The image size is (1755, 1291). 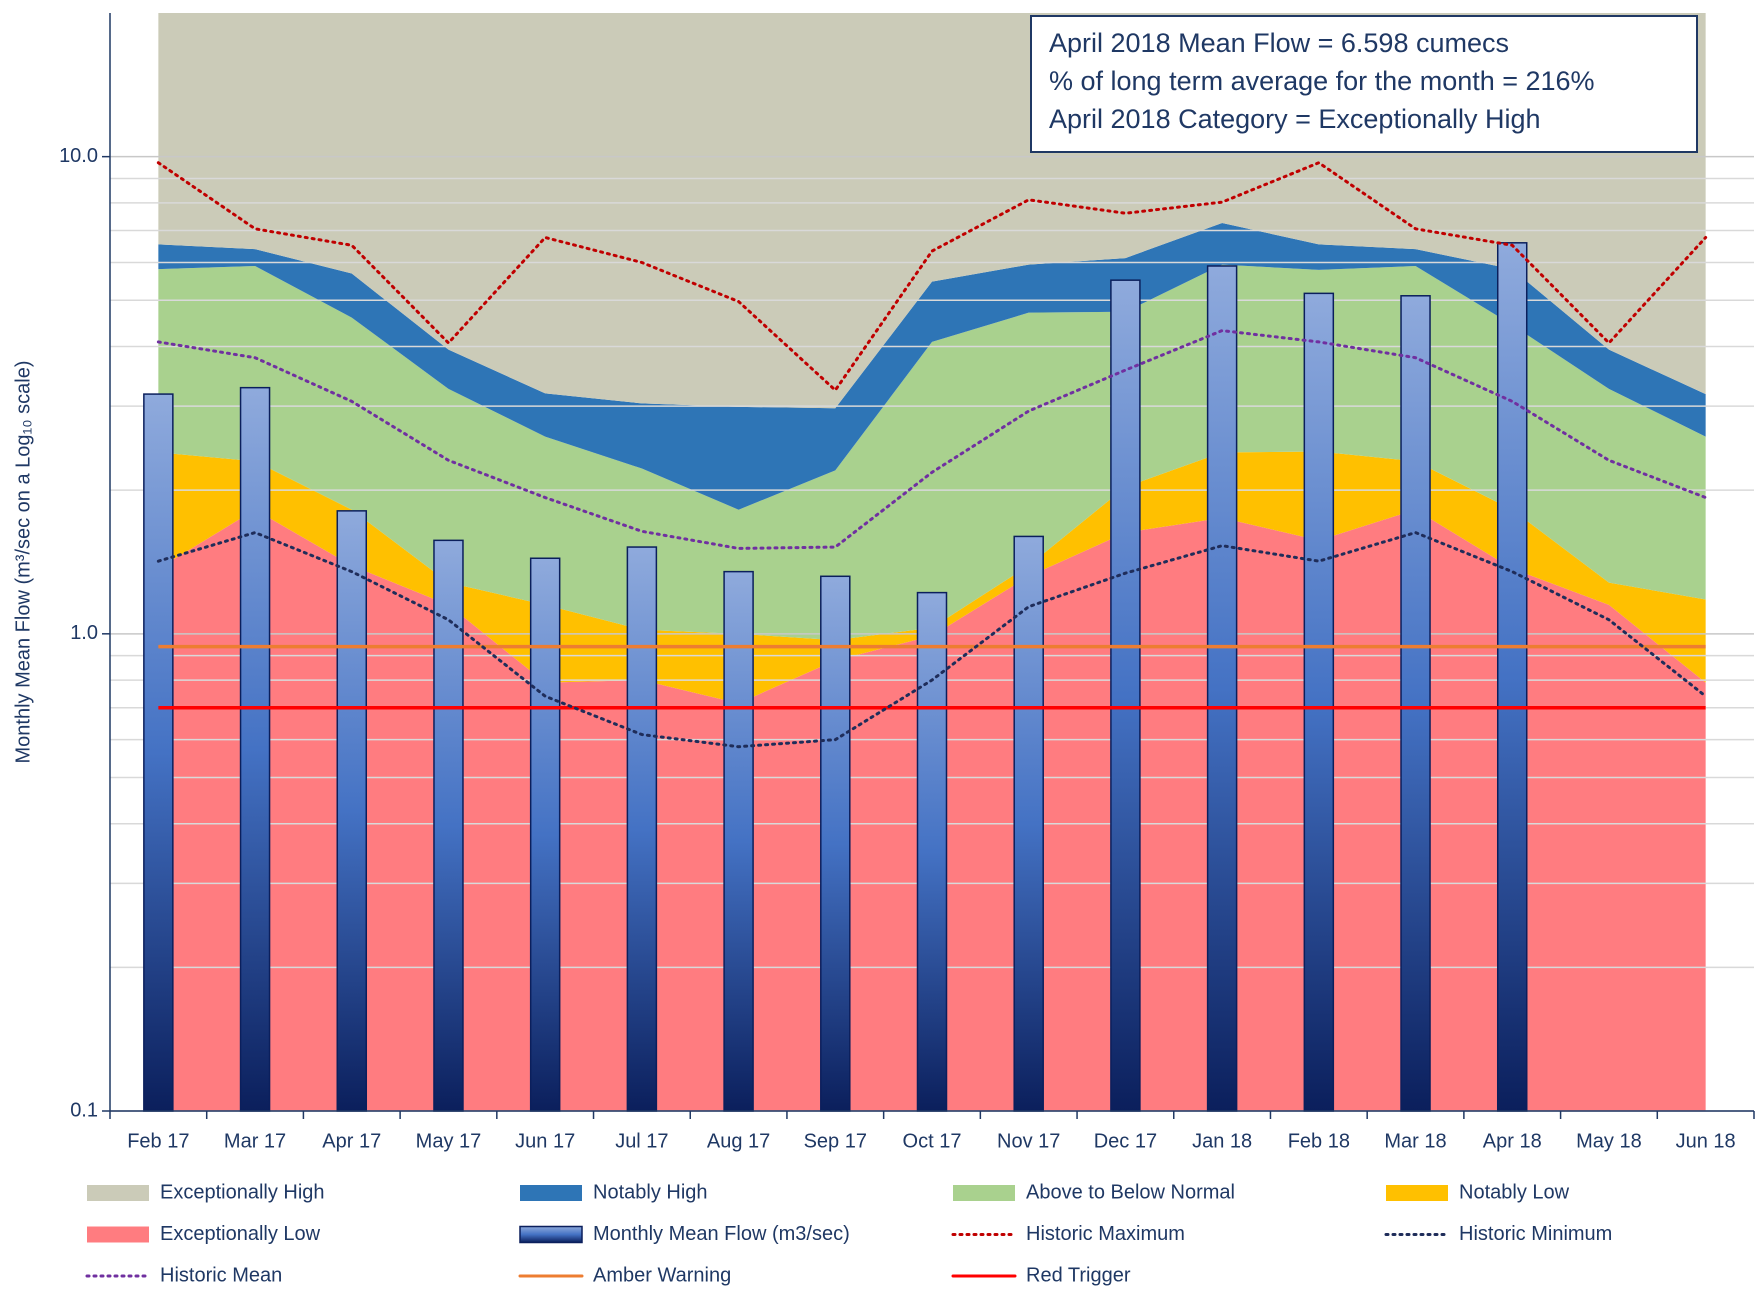 I want to click on legend-label: Exceptionally High, so click(x=242, y=1192).